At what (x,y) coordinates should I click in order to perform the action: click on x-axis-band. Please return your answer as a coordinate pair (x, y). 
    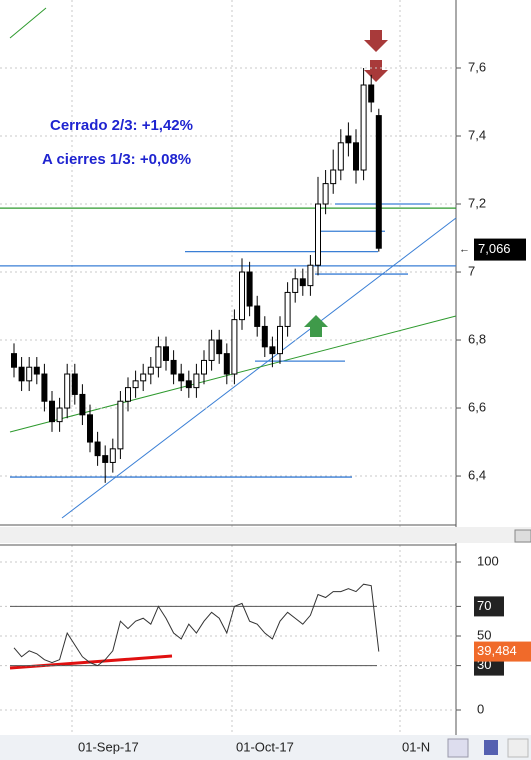
    Looking at the image, I should click on (265, 747).